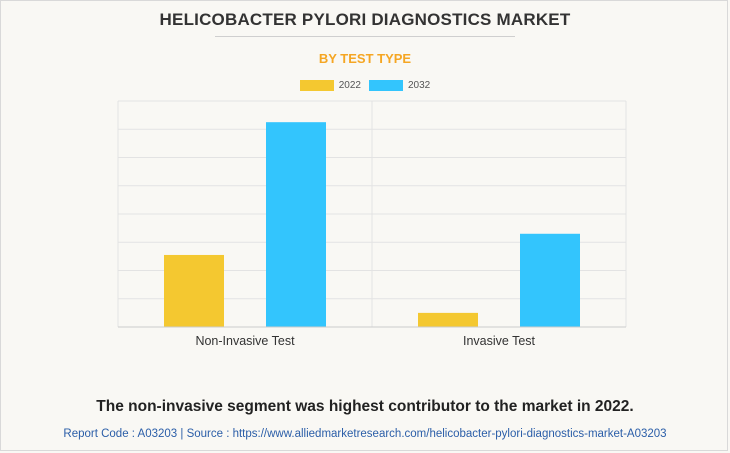  Describe the element at coordinates (316, 85) in the screenshot. I see `legend-swatch-2022` at that location.